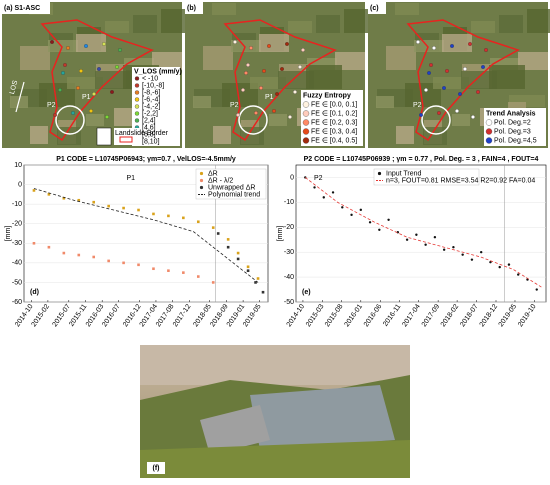  What do you see at coordinates (292, 177) in the screenshot?
I see `y-tick-label: 0` at bounding box center [292, 177].